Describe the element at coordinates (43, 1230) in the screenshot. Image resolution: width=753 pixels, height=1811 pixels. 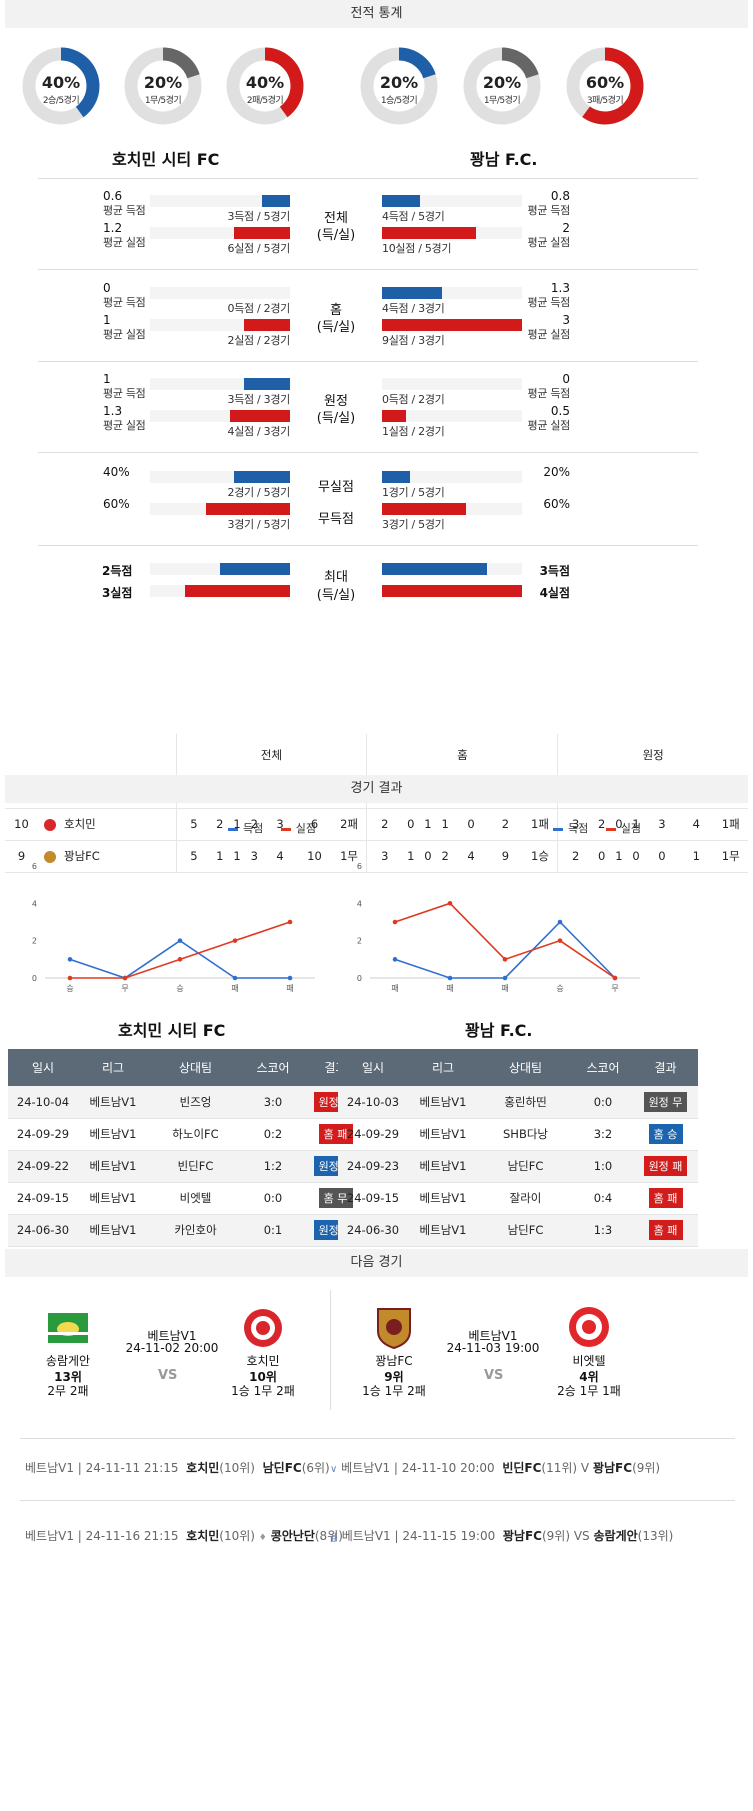
I see `results-date: 24-06-30` at that location.